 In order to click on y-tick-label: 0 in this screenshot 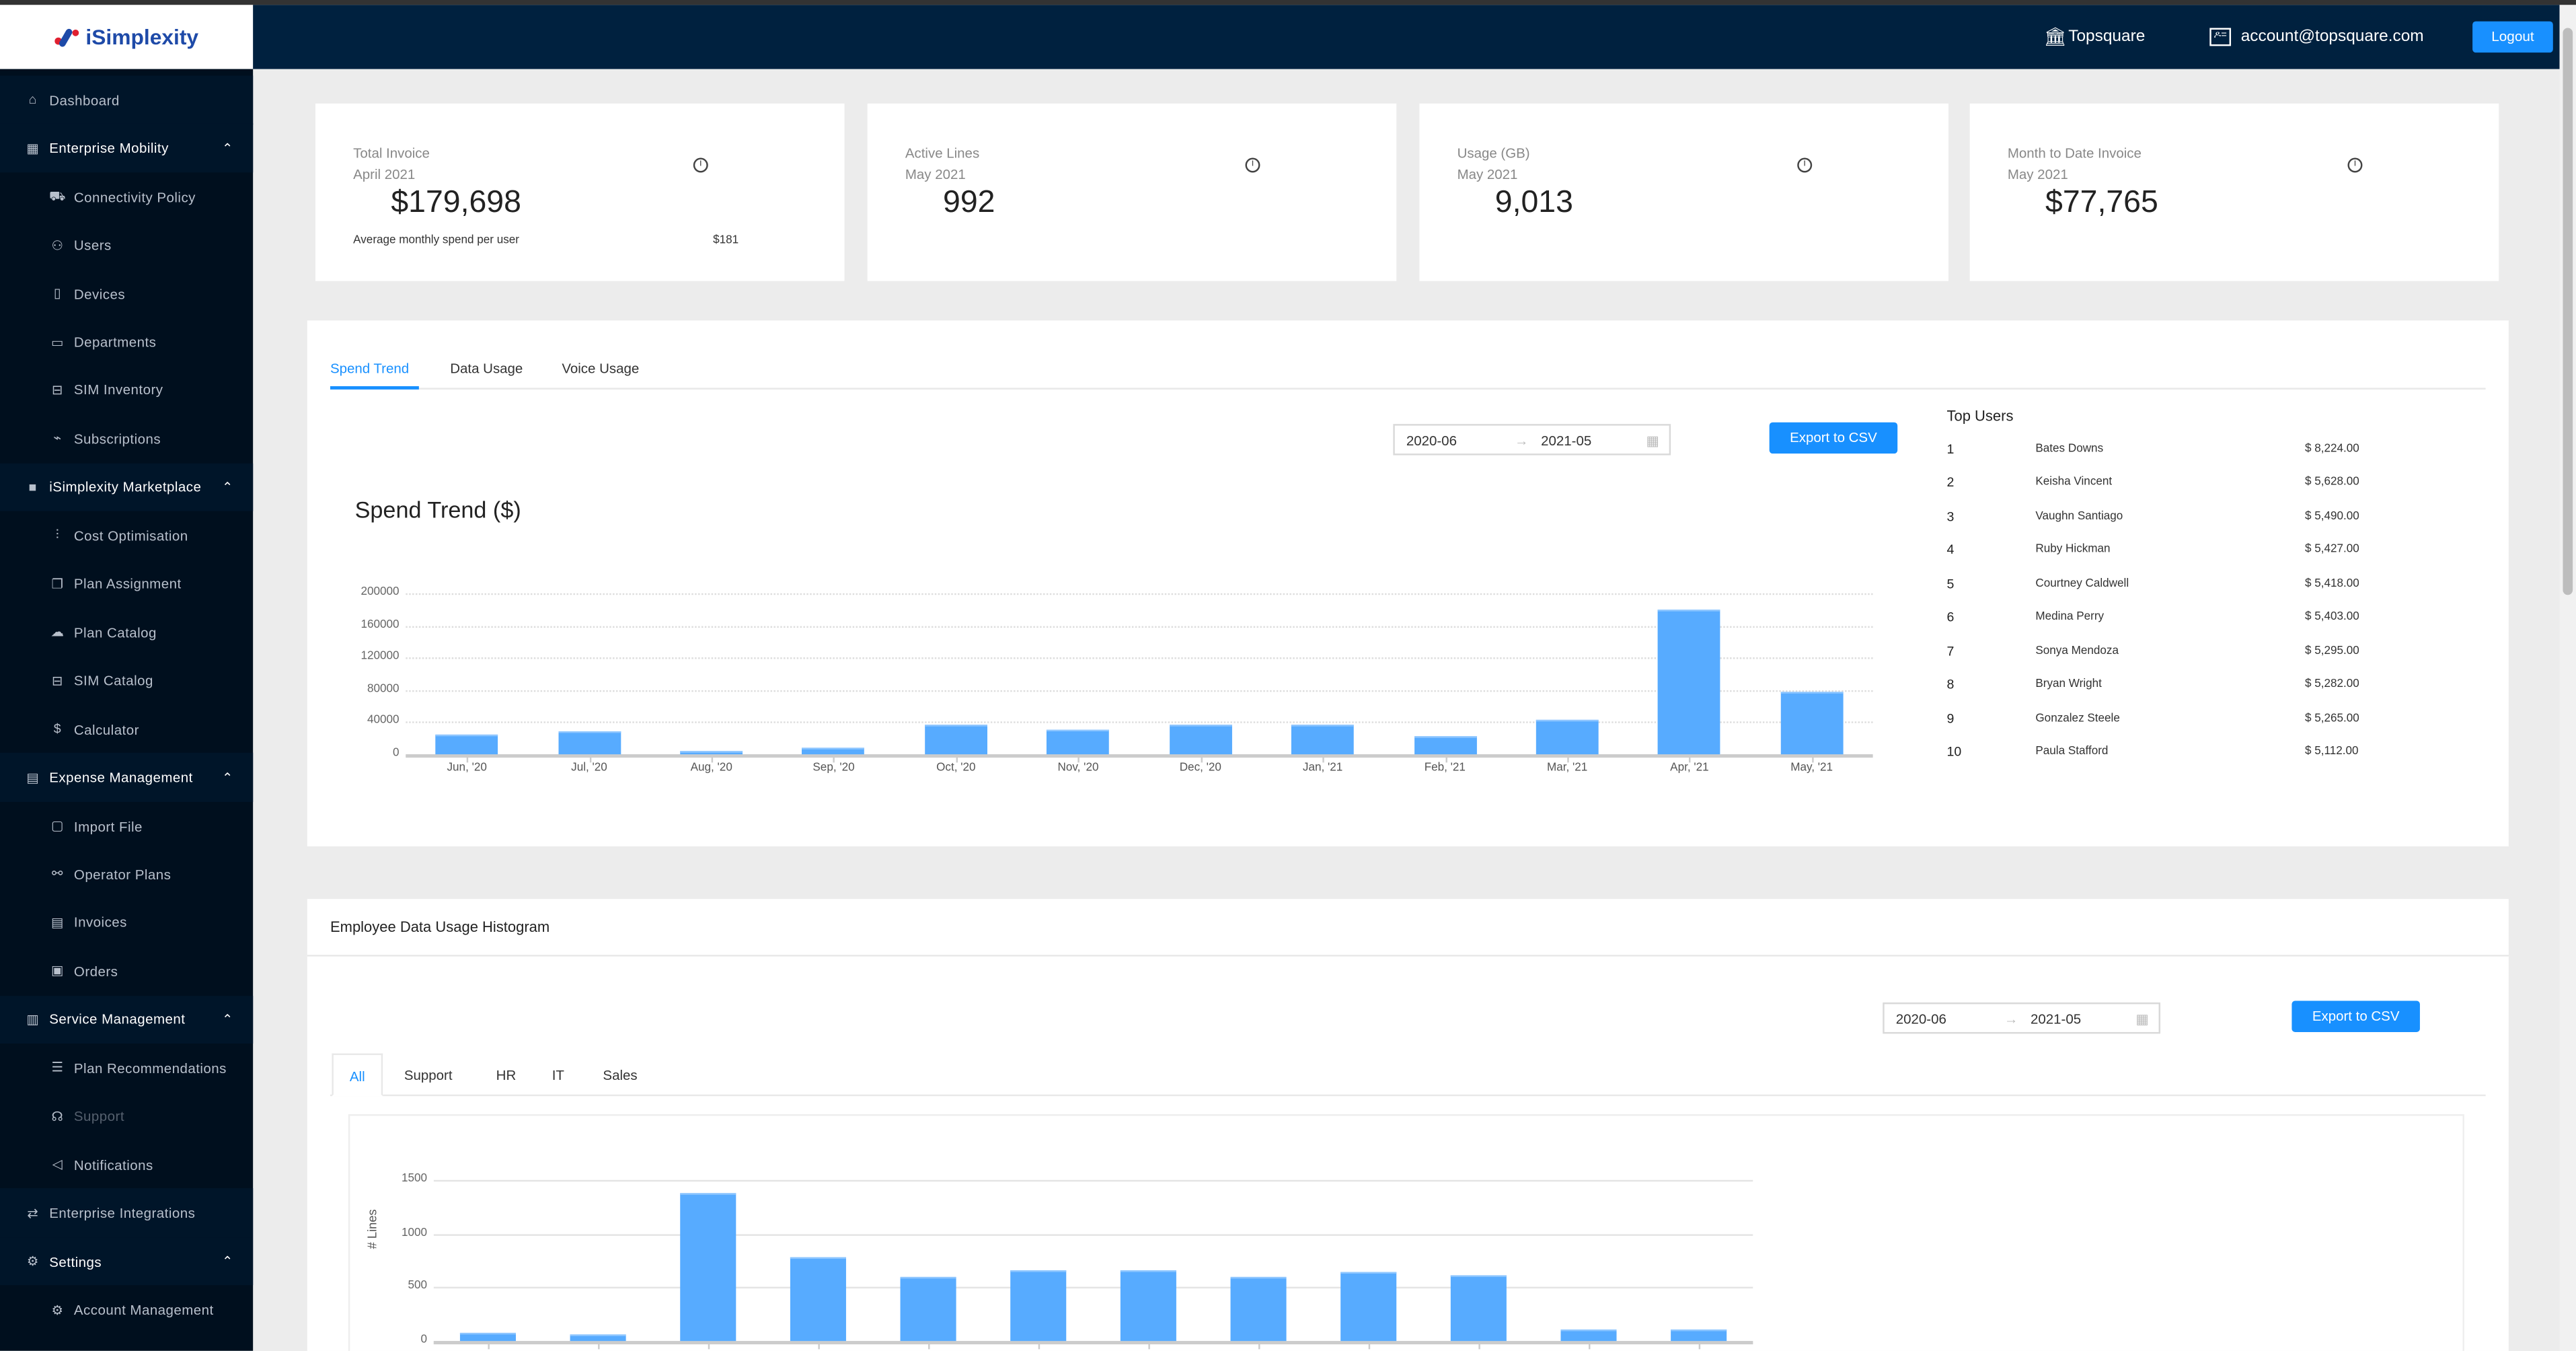, I will do `click(424, 1340)`.